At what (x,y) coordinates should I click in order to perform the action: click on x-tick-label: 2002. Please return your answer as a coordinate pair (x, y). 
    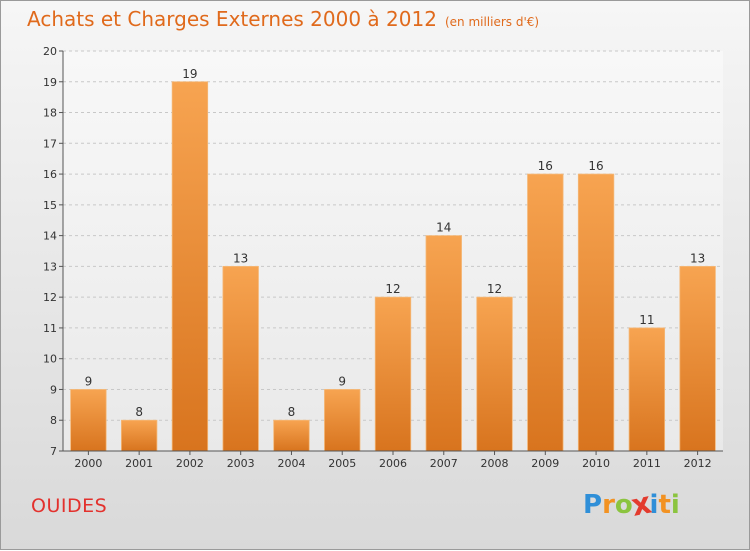
    Looking at the image, I should click on (190, 463).